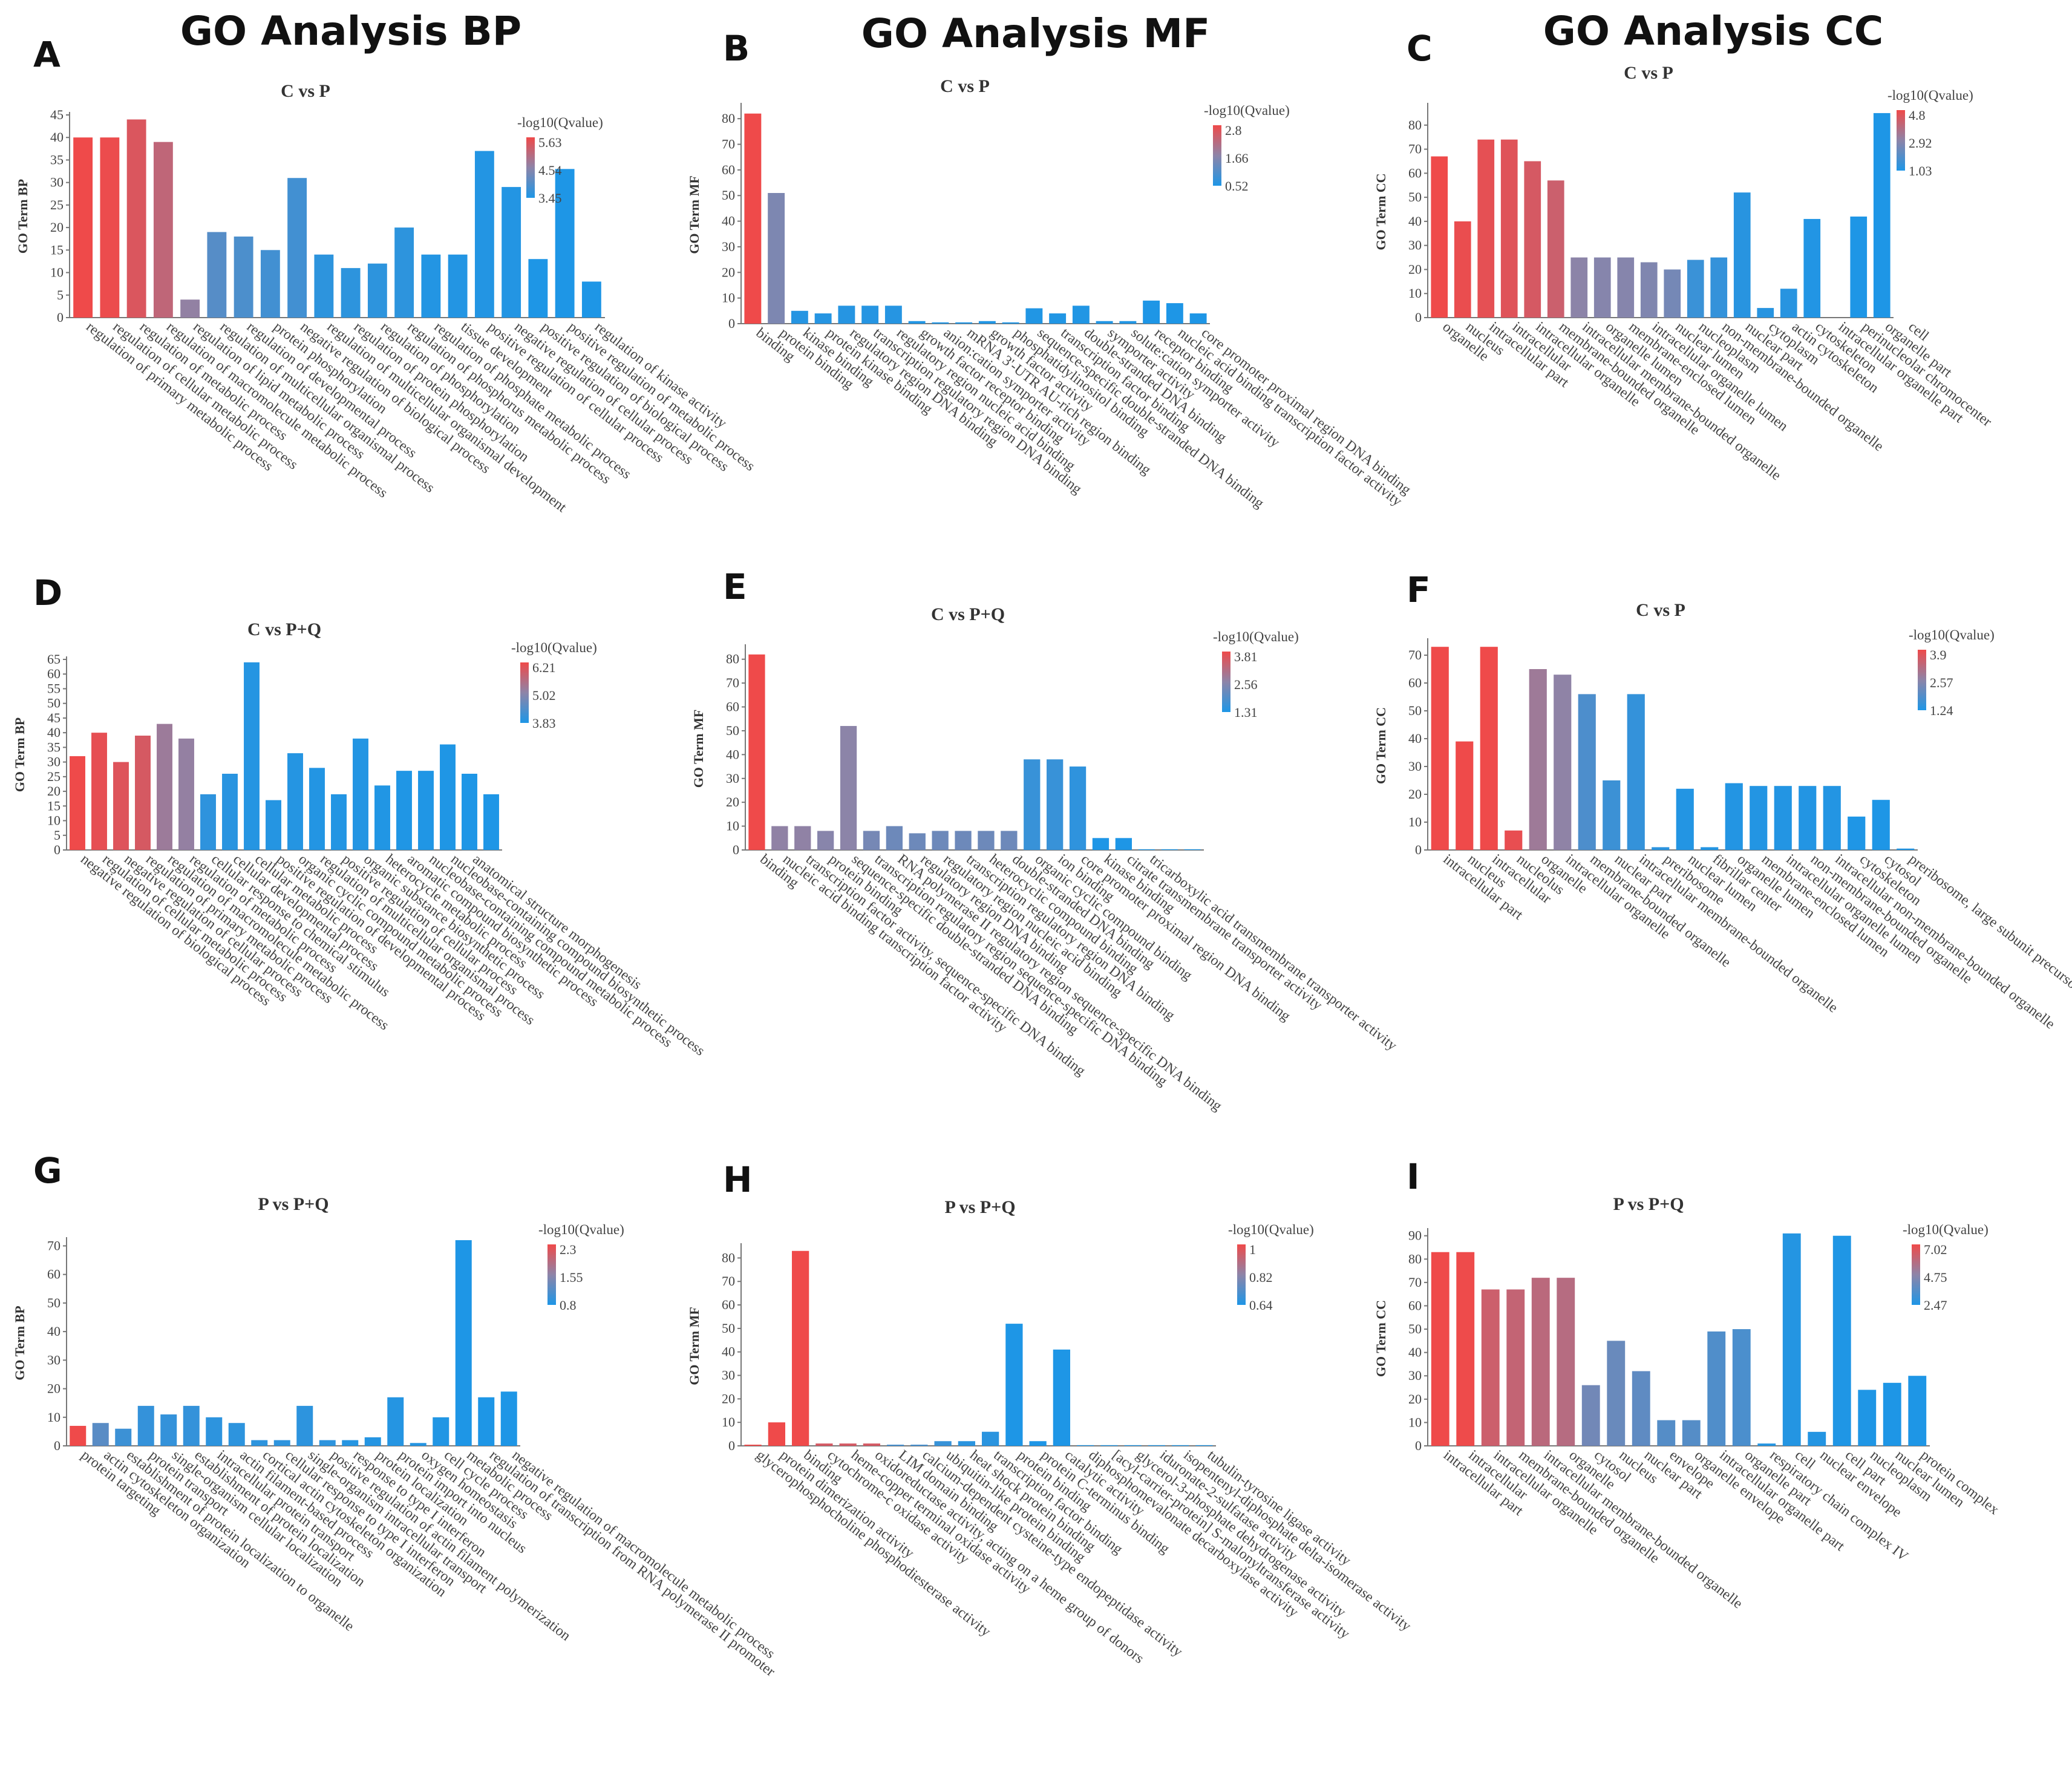 This screenshot has width=2072, height=1781. What do you see at coordinates (305, 91) in the screenshot?
I see `chart-title: C vs P` at bounding box center [305, 91].